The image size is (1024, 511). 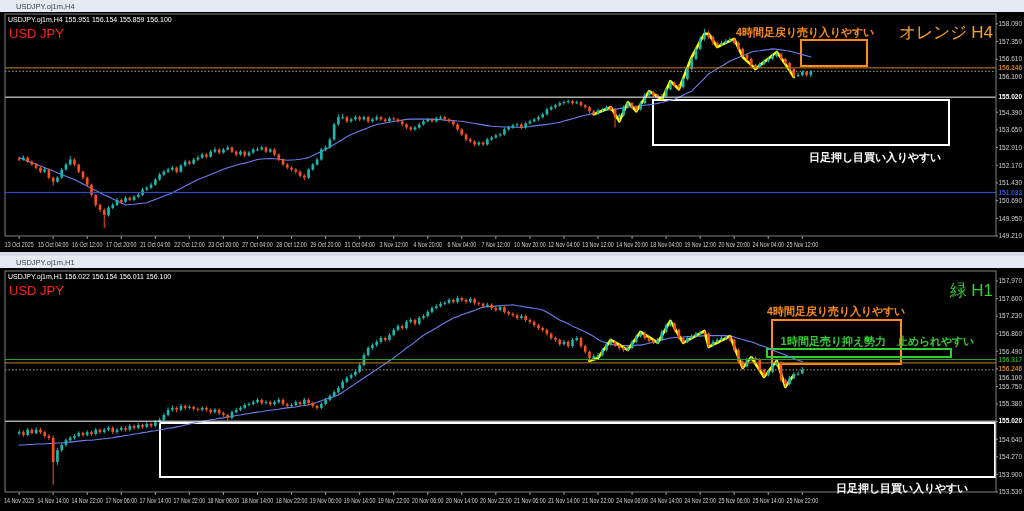 What do you see at coordinates (971, 290) in the screenshot?
I see `annotation: 緑 H1` at bounding box center [971, 290].